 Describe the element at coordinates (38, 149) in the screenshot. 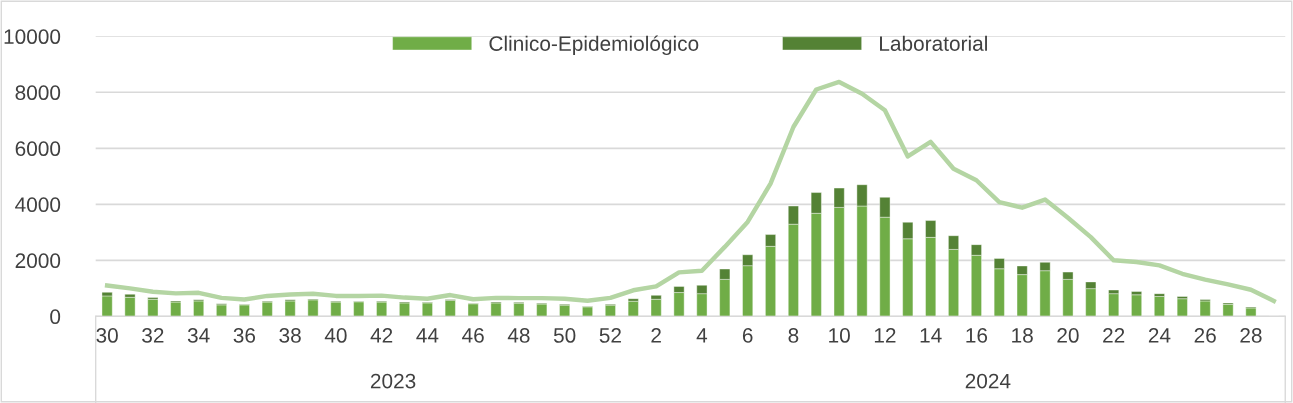

I see `y-tick-label: 6000` at that location.